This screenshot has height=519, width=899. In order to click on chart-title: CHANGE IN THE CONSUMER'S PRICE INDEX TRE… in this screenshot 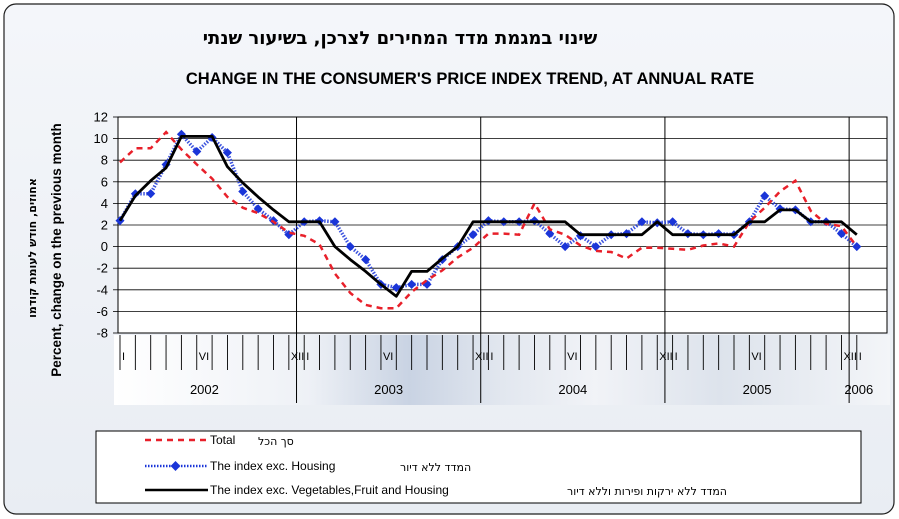, I will do `click(470, 79)`.